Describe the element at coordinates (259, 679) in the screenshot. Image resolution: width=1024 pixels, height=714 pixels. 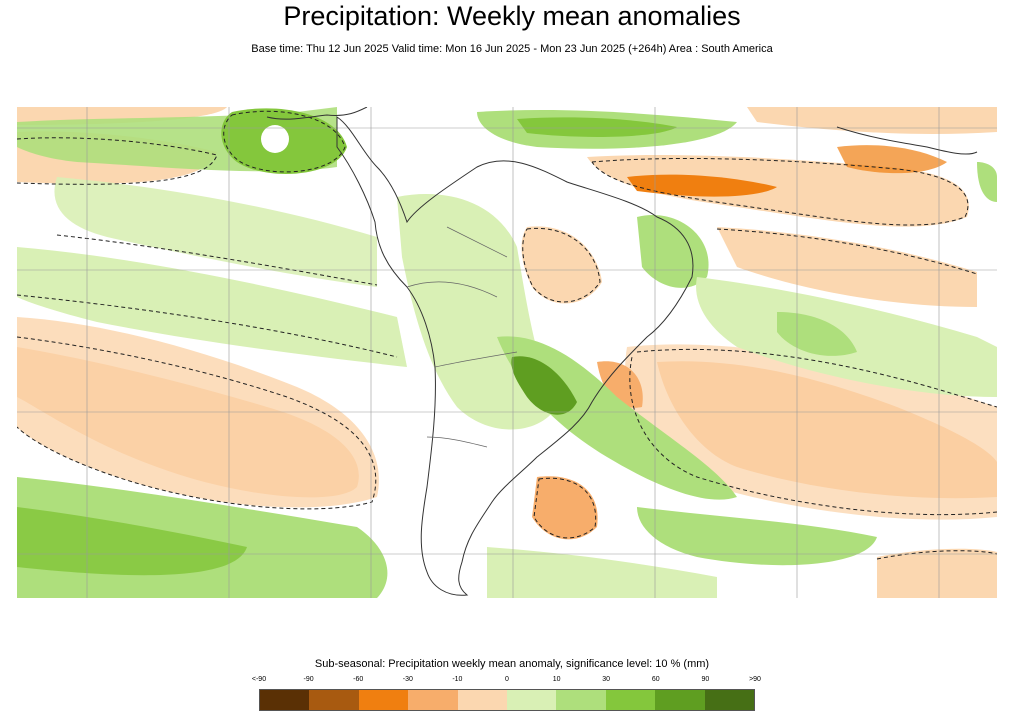
I see `legend-tick: <-90` at that location.